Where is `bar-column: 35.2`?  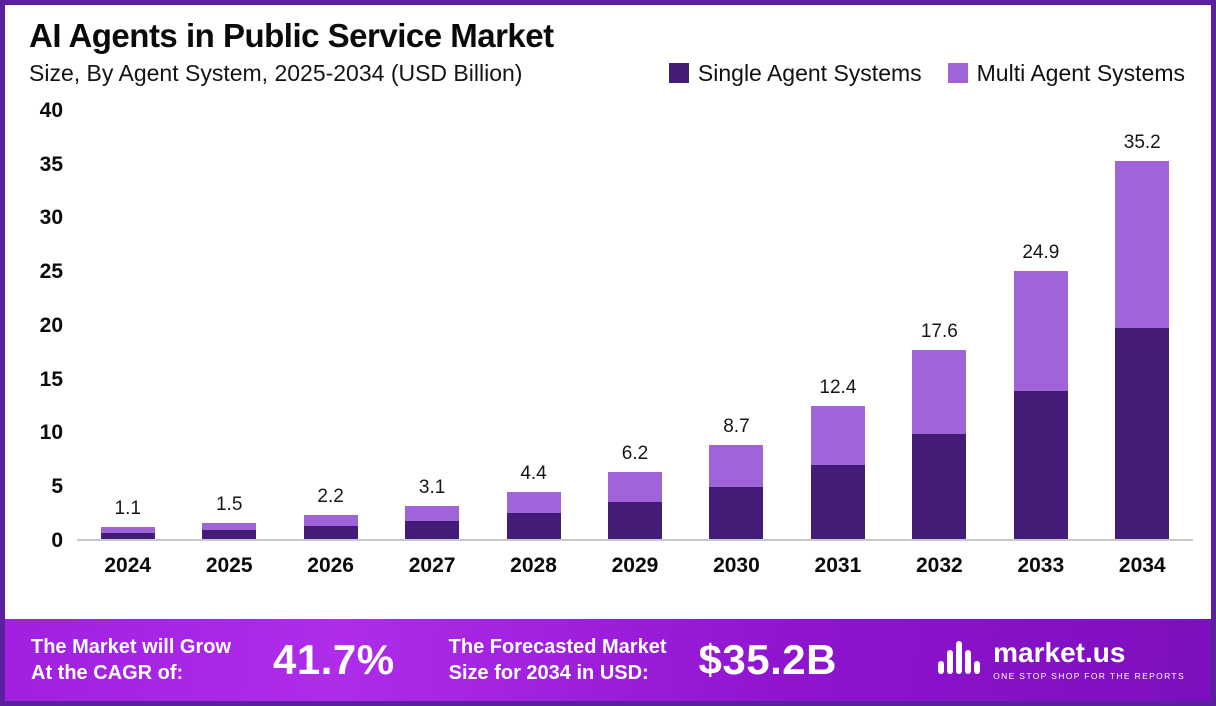
bar-column: 35.2 is located at coordinates (1142, 325).